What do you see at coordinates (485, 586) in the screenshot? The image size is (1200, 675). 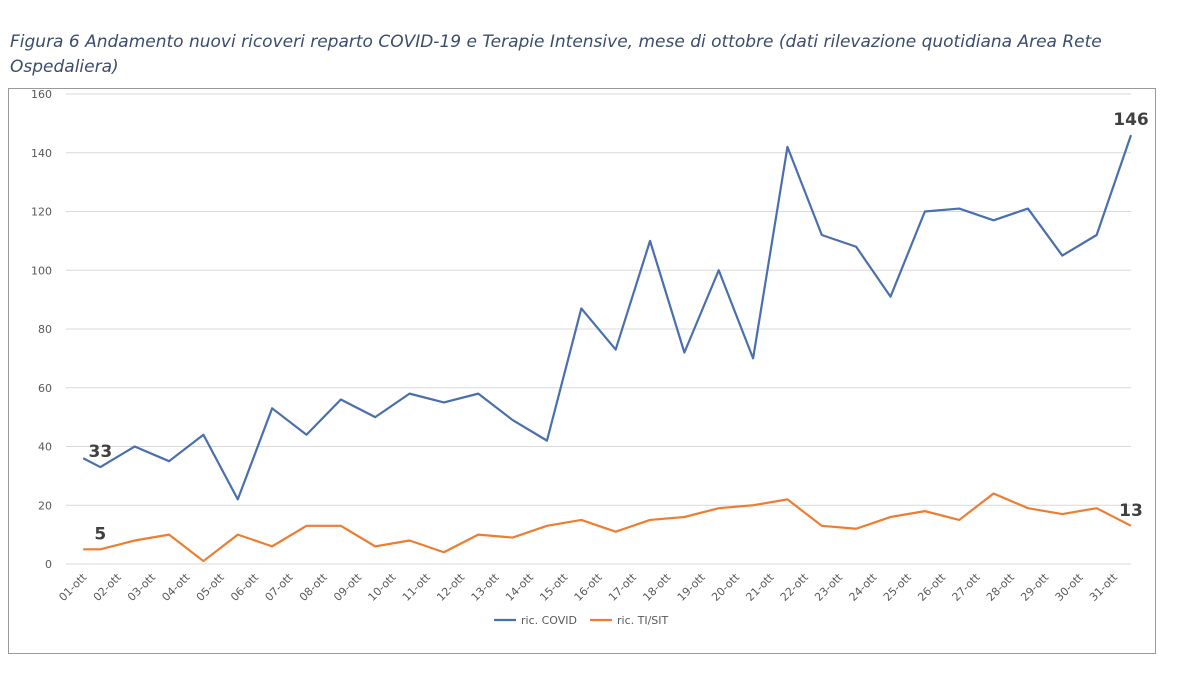 I see `x-tick-label: 13-ott` at bounding box center [485, 586].